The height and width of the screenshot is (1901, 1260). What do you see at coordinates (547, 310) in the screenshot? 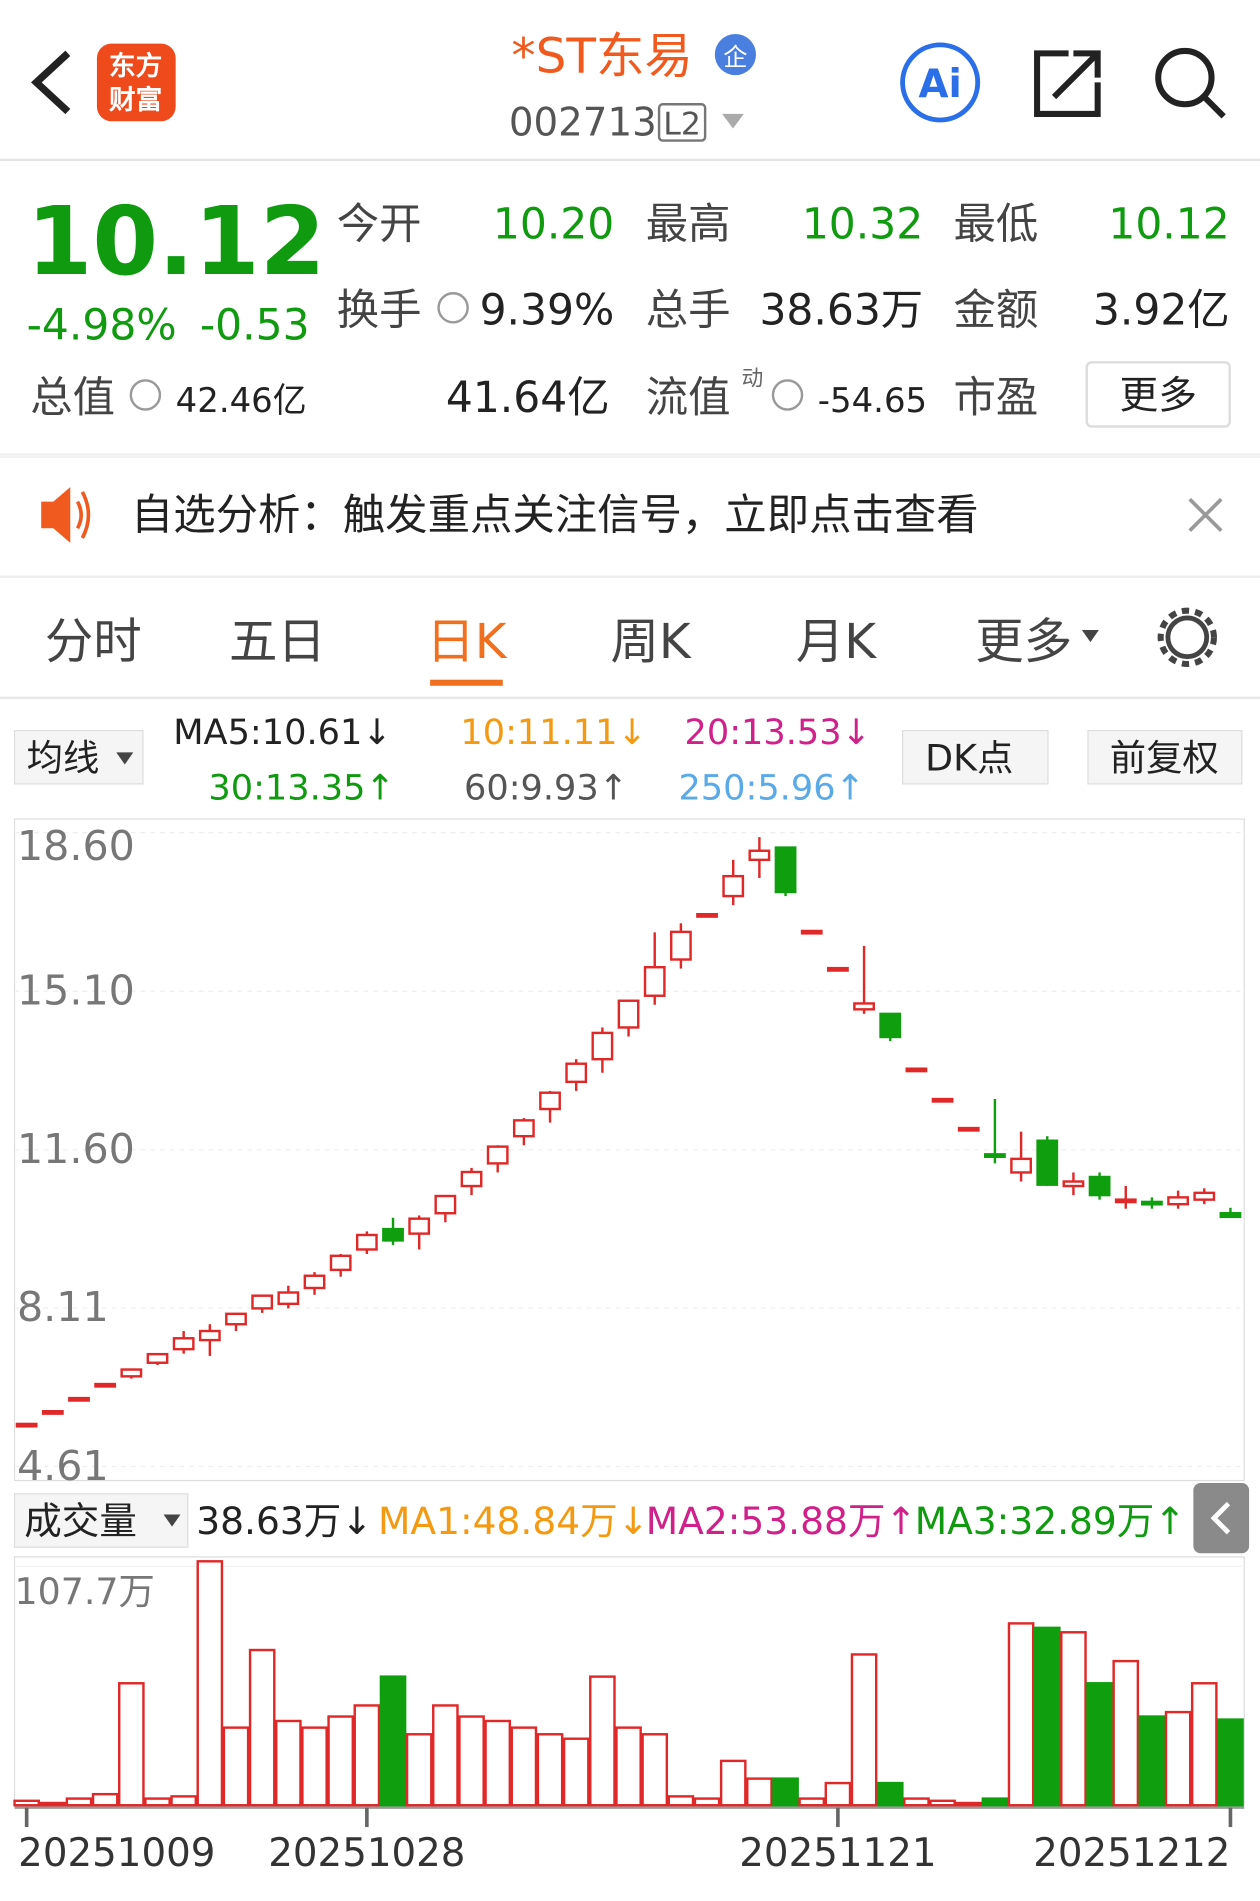
I see `field-value: 9.39%` at bounding box center [547, 310].